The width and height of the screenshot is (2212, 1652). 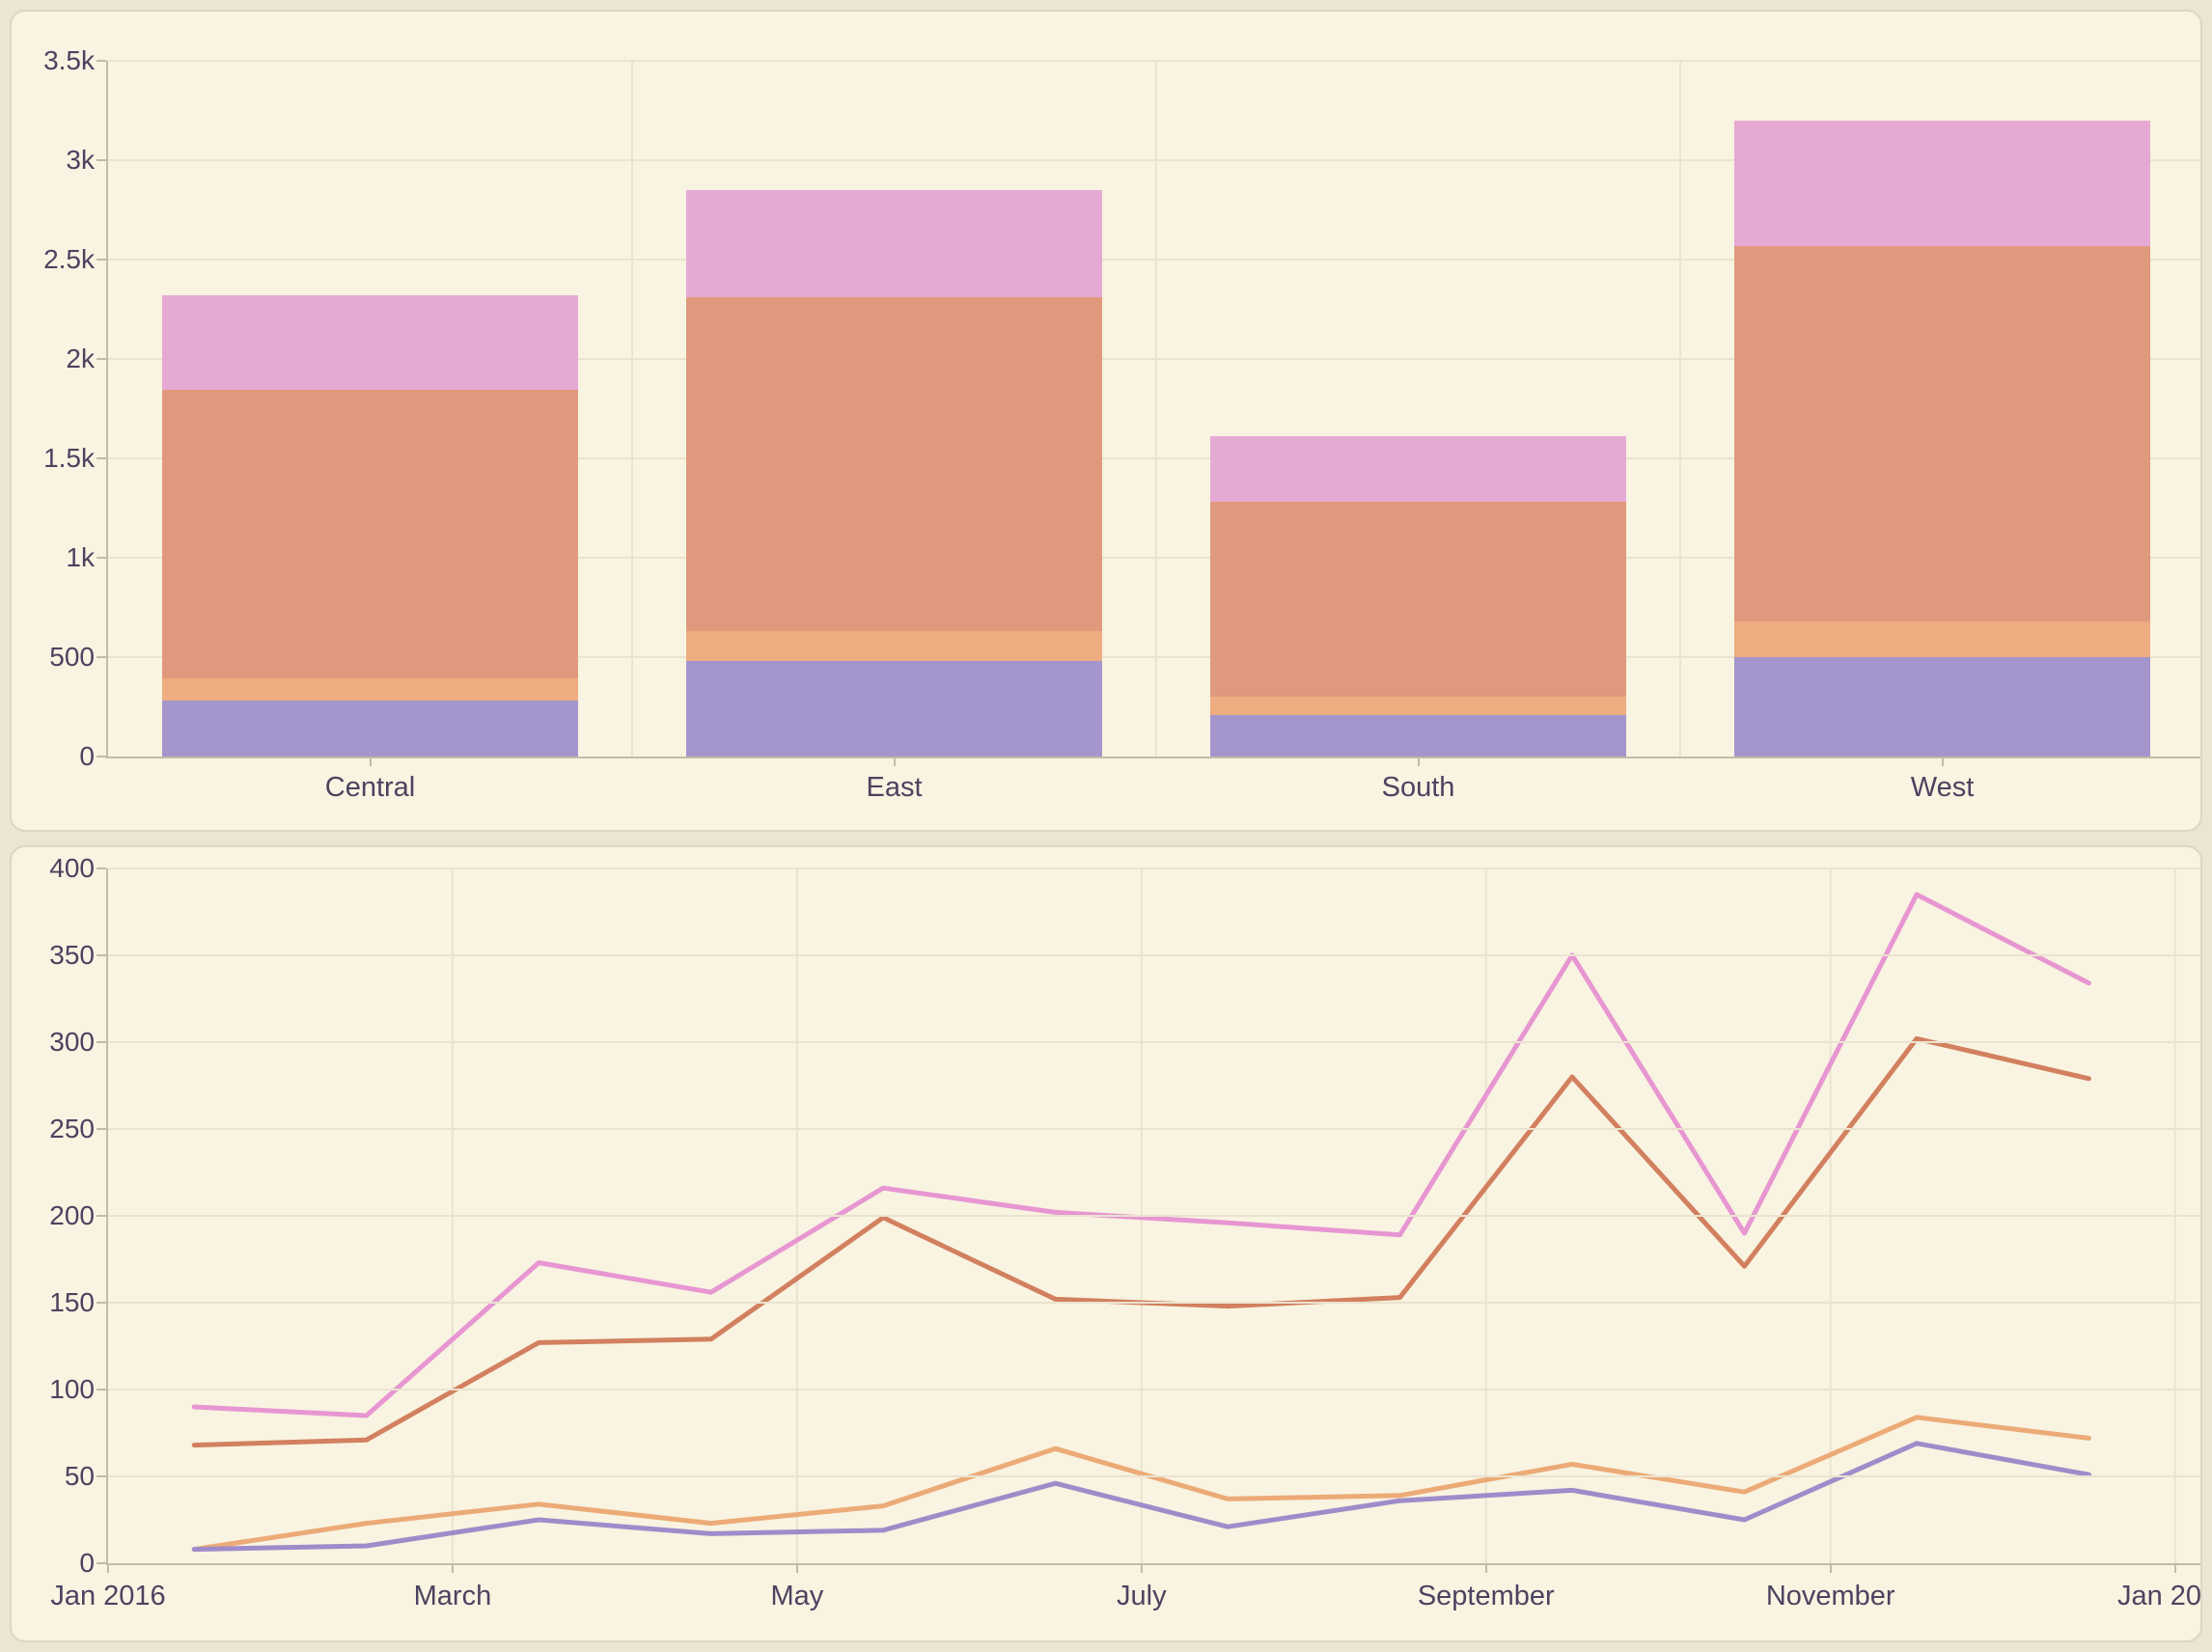 I want to click on line-chart-y-tick-label: 50, so click(x=79, y=1476).